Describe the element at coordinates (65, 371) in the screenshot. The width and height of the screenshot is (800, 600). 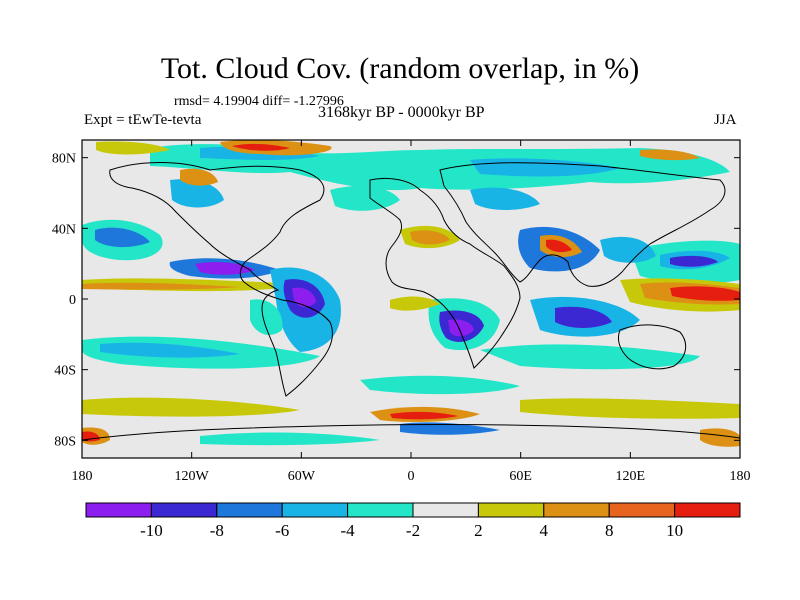
I see `lat-tick-label: 40S` at that location.